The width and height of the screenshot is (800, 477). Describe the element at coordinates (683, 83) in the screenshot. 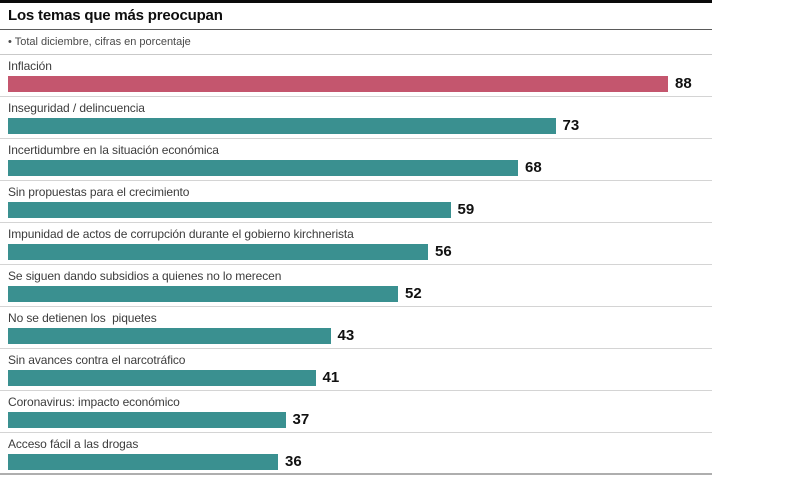

I see `bar-value: 88` at that location.